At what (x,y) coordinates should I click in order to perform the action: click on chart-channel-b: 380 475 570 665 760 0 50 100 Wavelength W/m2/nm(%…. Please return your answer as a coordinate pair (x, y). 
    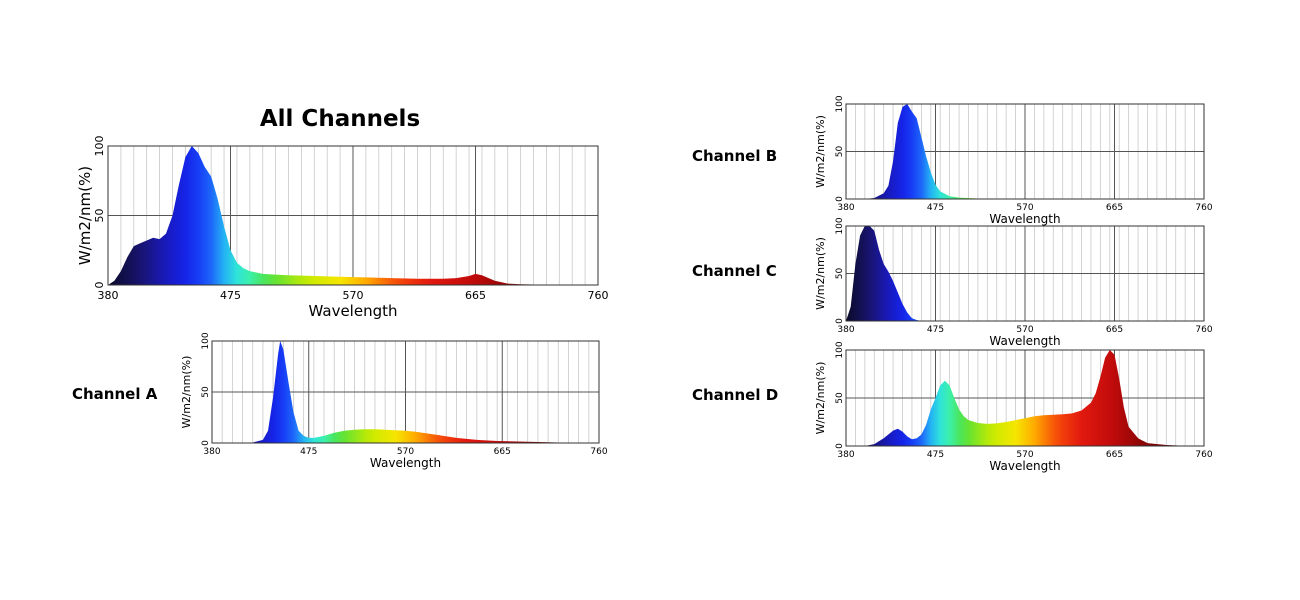
    Looking at the image, I should click on (1013, 160).